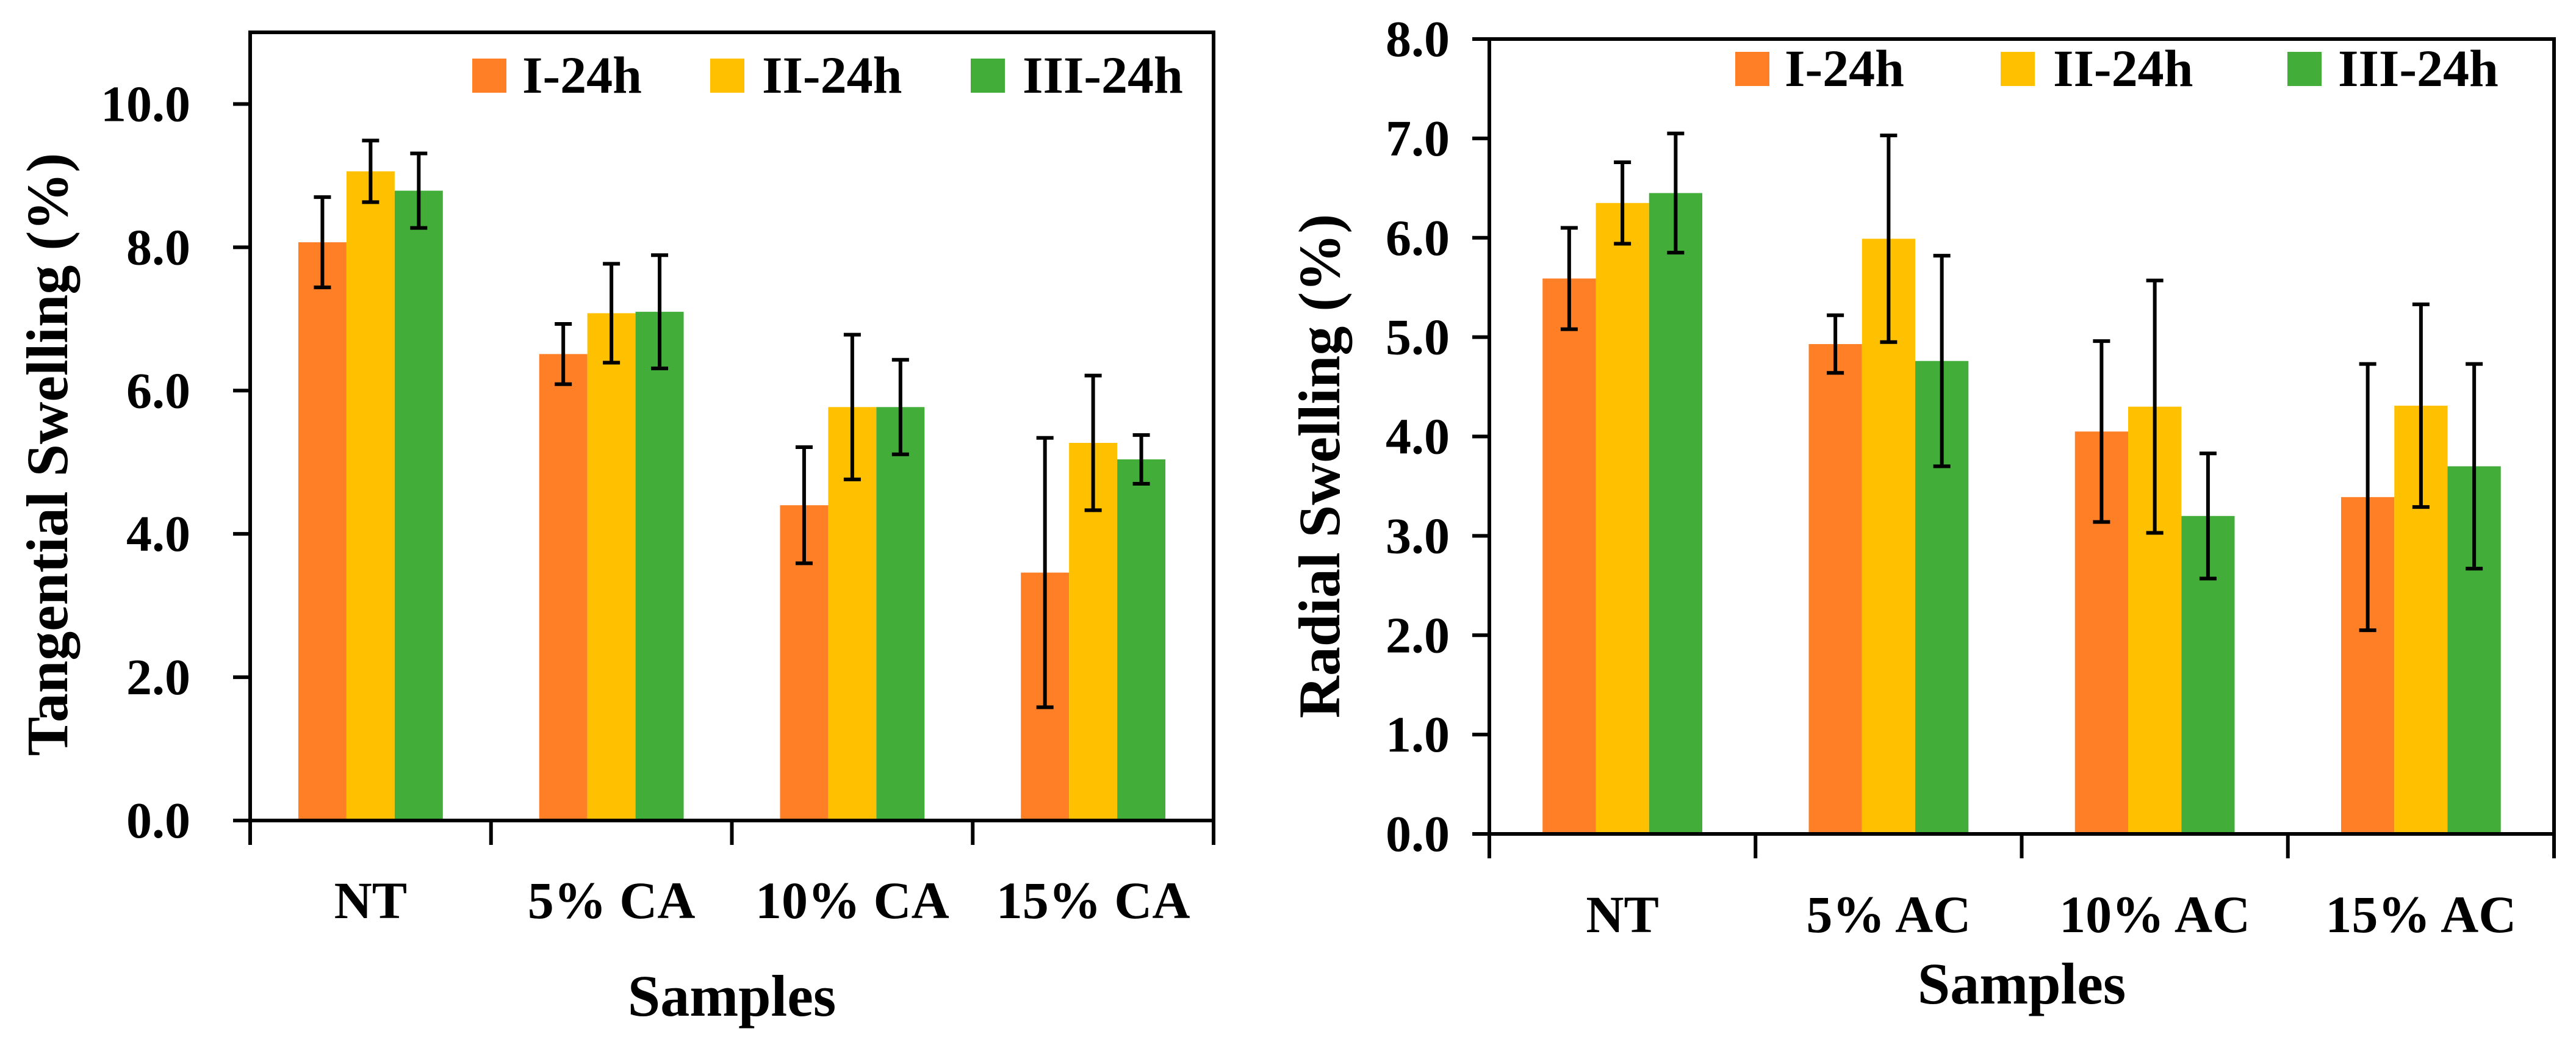 The width and height of the screenshot is (2576, 1045). Describe the element at coordinates (1418, 337) in the screenshot. I see `y-tick-label: 5.0` at that location.